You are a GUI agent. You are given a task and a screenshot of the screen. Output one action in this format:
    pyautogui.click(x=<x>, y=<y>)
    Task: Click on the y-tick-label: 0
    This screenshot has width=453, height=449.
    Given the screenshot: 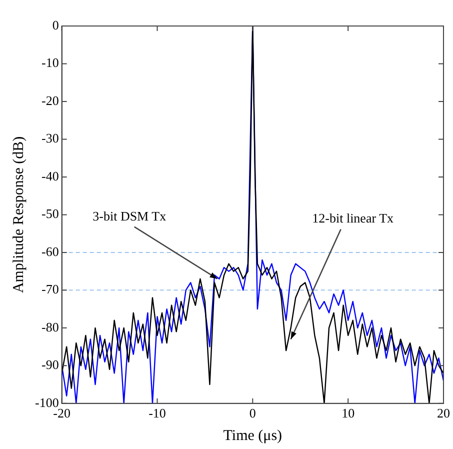 What is the action you would take?
    pyautogui.click(x=55, y=24)
    